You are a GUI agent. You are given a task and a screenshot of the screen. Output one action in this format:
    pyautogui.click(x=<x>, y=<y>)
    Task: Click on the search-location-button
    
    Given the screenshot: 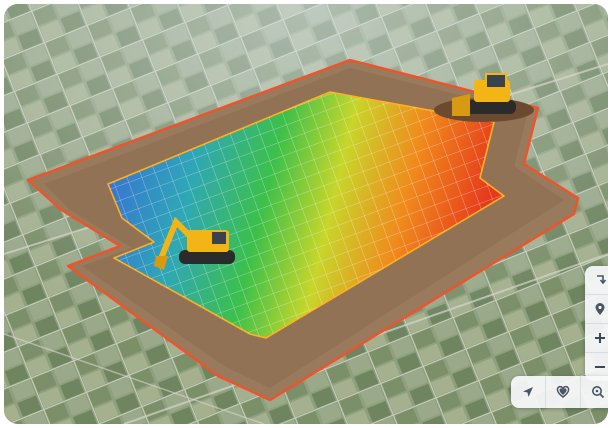 What is the action you would take?
    pyautogui.click(x=594, y=392)
    